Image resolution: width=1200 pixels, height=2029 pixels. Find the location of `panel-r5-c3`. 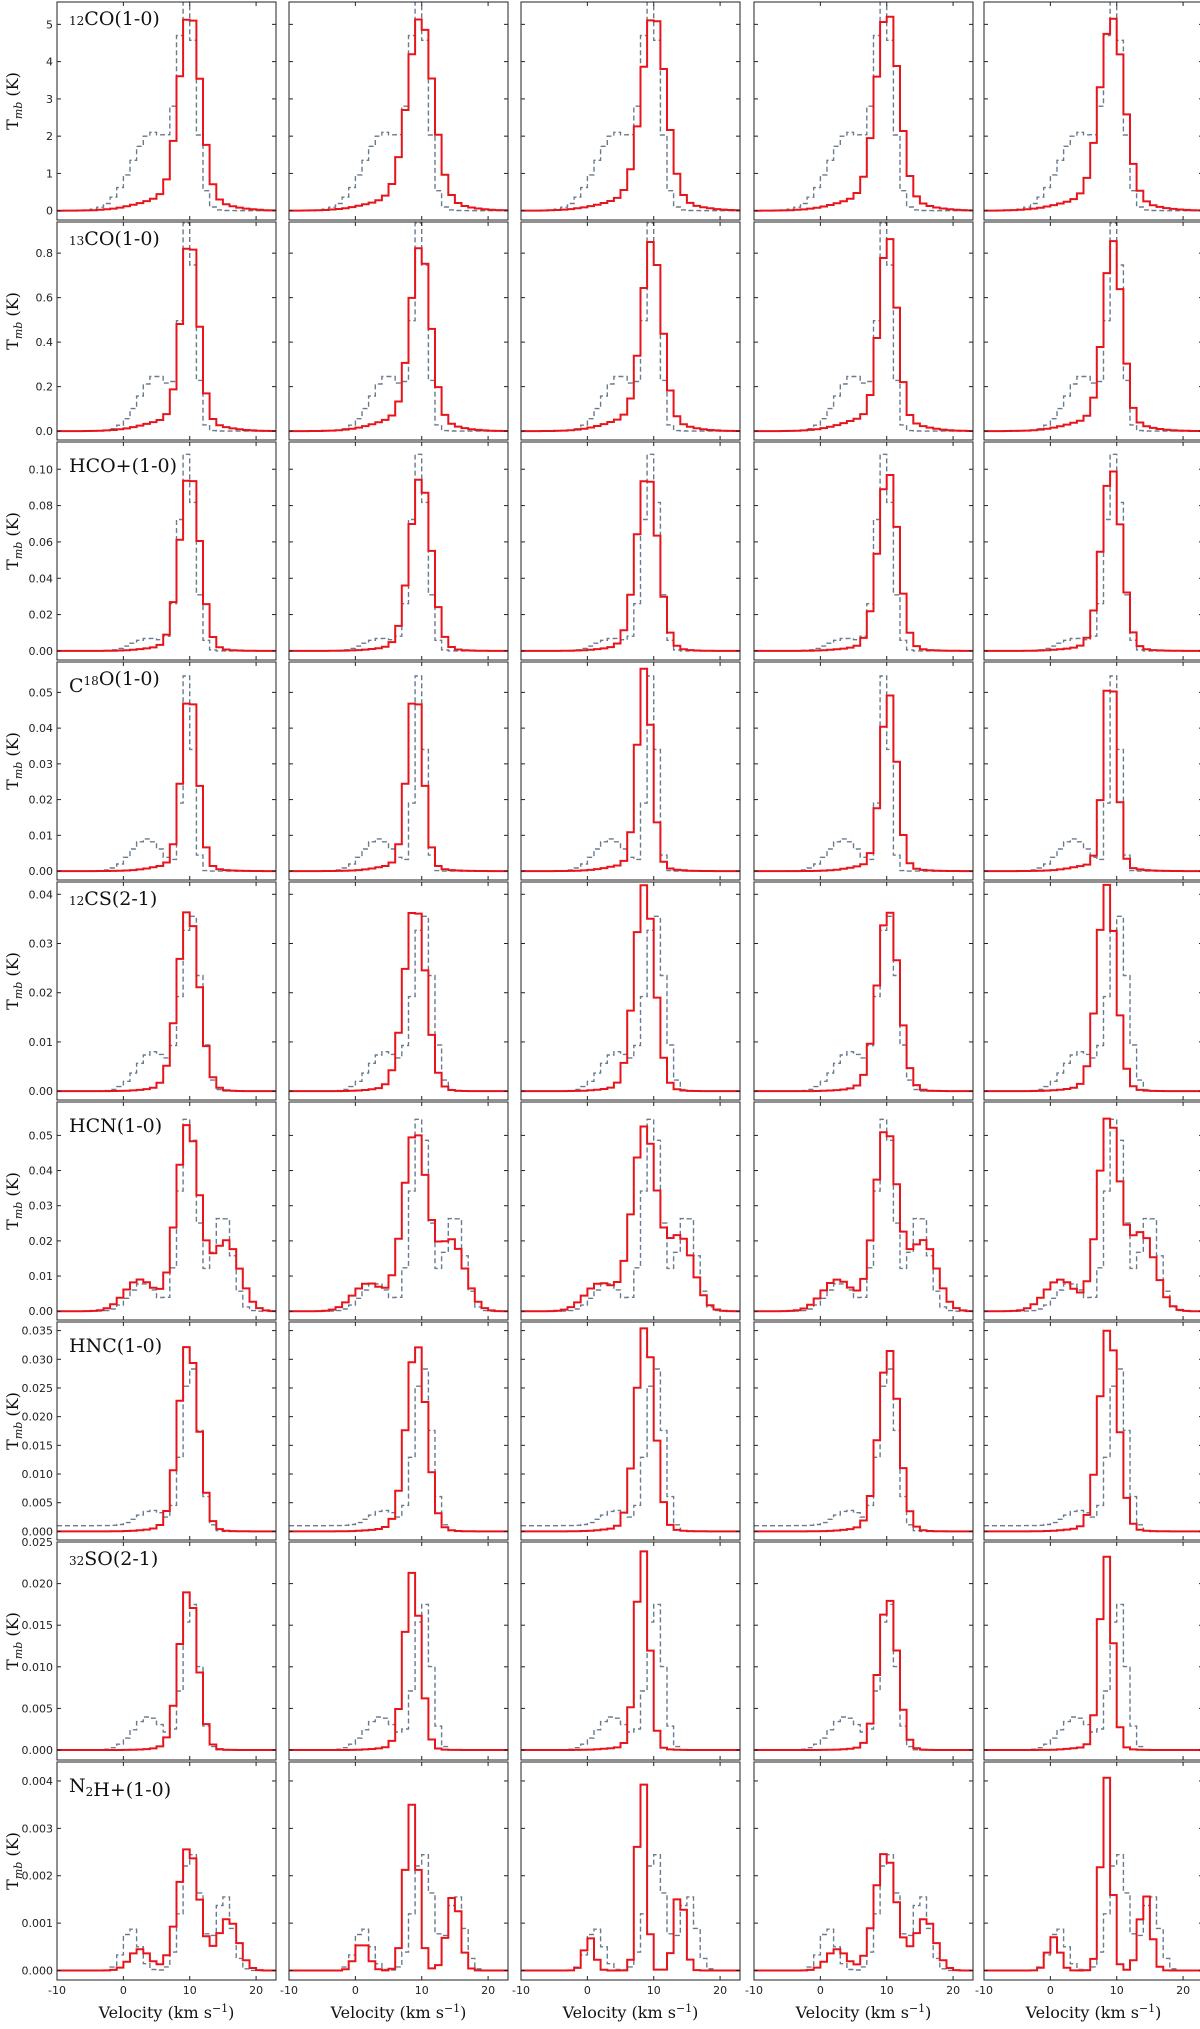

panel-r5-c3 is located at coordinates (630, 991).